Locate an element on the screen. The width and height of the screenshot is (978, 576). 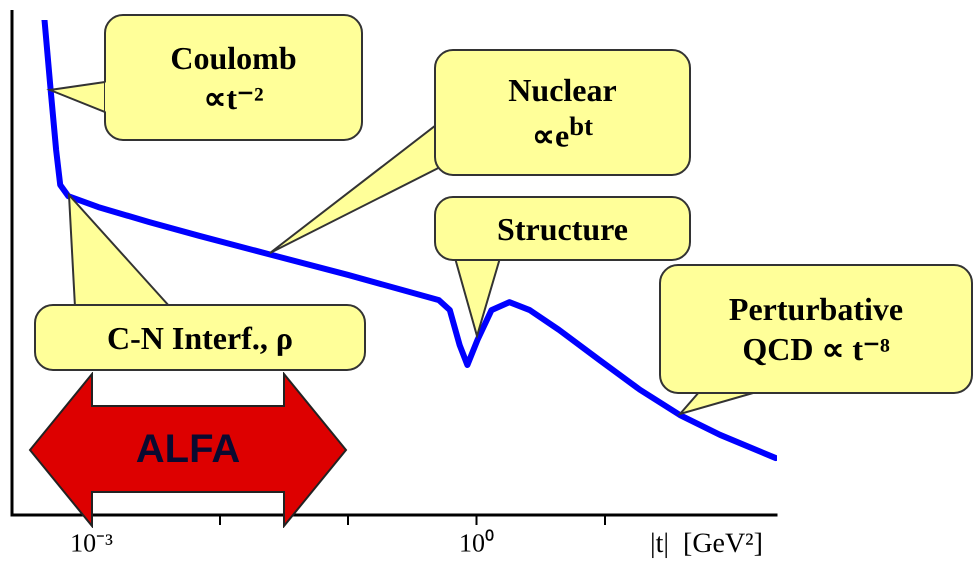
x-tick-label: 10⁻³ is located at coordinates (92, 543).